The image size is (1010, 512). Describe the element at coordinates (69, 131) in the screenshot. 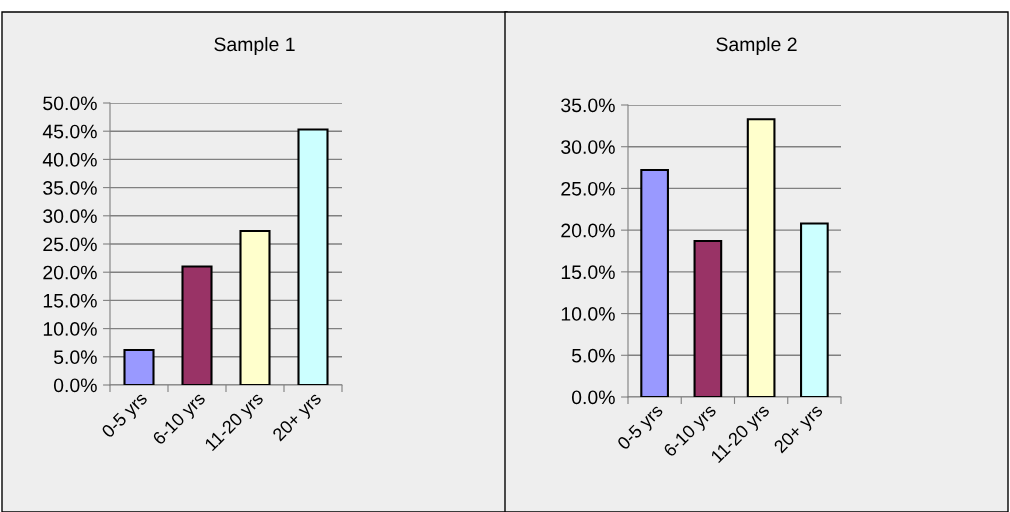

I see `y-tick-label: 45.0%` at that location.